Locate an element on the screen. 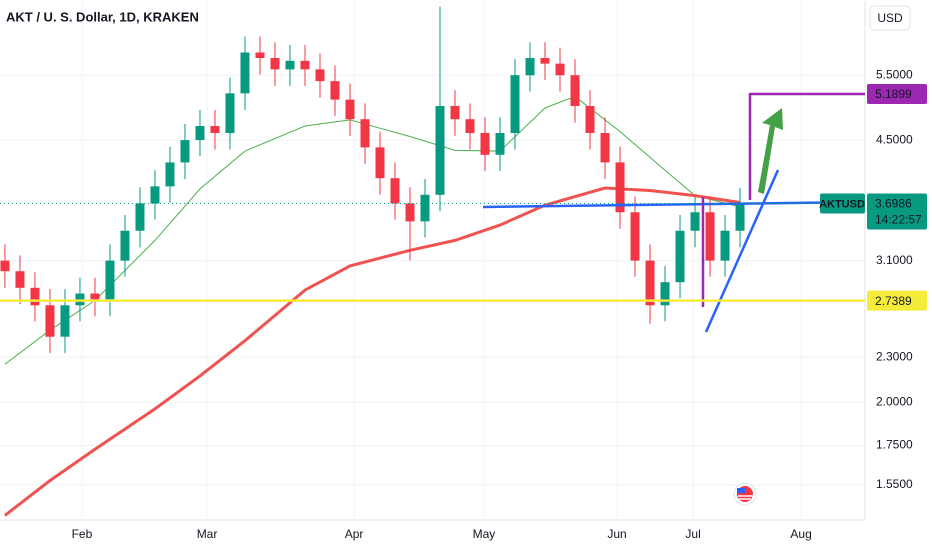 This screenshot has width=932, height=550. y-tick-label: 5.5000 is located at coordinates (894, 74).